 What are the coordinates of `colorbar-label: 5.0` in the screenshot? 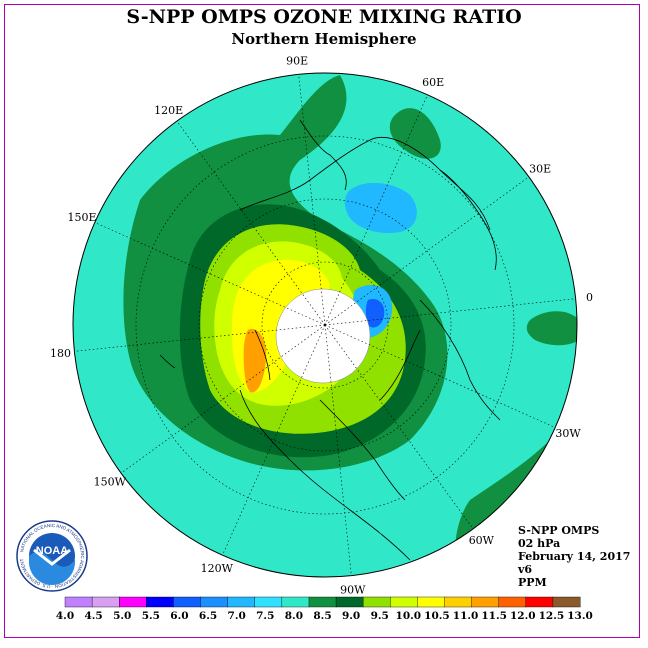 It's located at (122, 616).